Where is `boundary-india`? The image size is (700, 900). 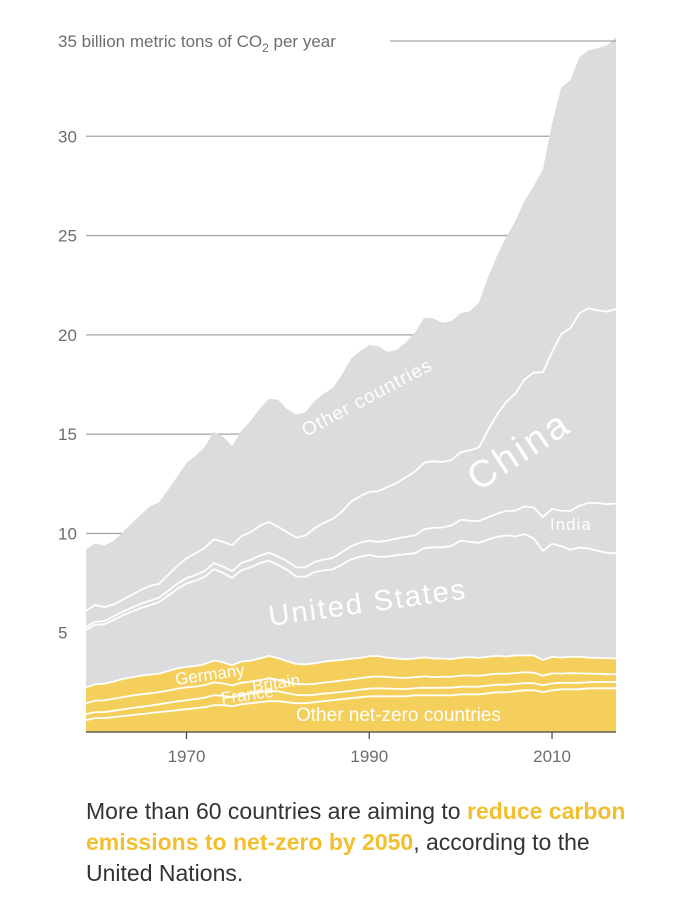 boundary-india is located at coordinates (351, 564).